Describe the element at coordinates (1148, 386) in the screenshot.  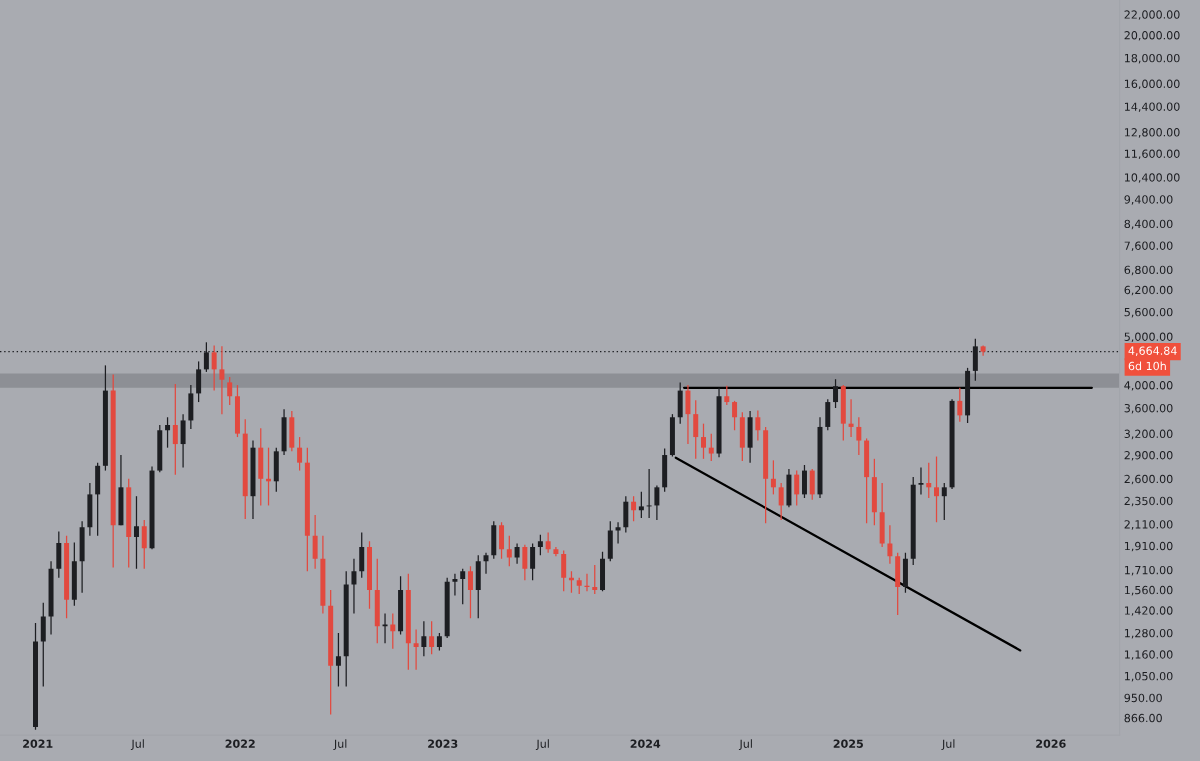
I see `y-tick-label: 4,000.00` at that location.